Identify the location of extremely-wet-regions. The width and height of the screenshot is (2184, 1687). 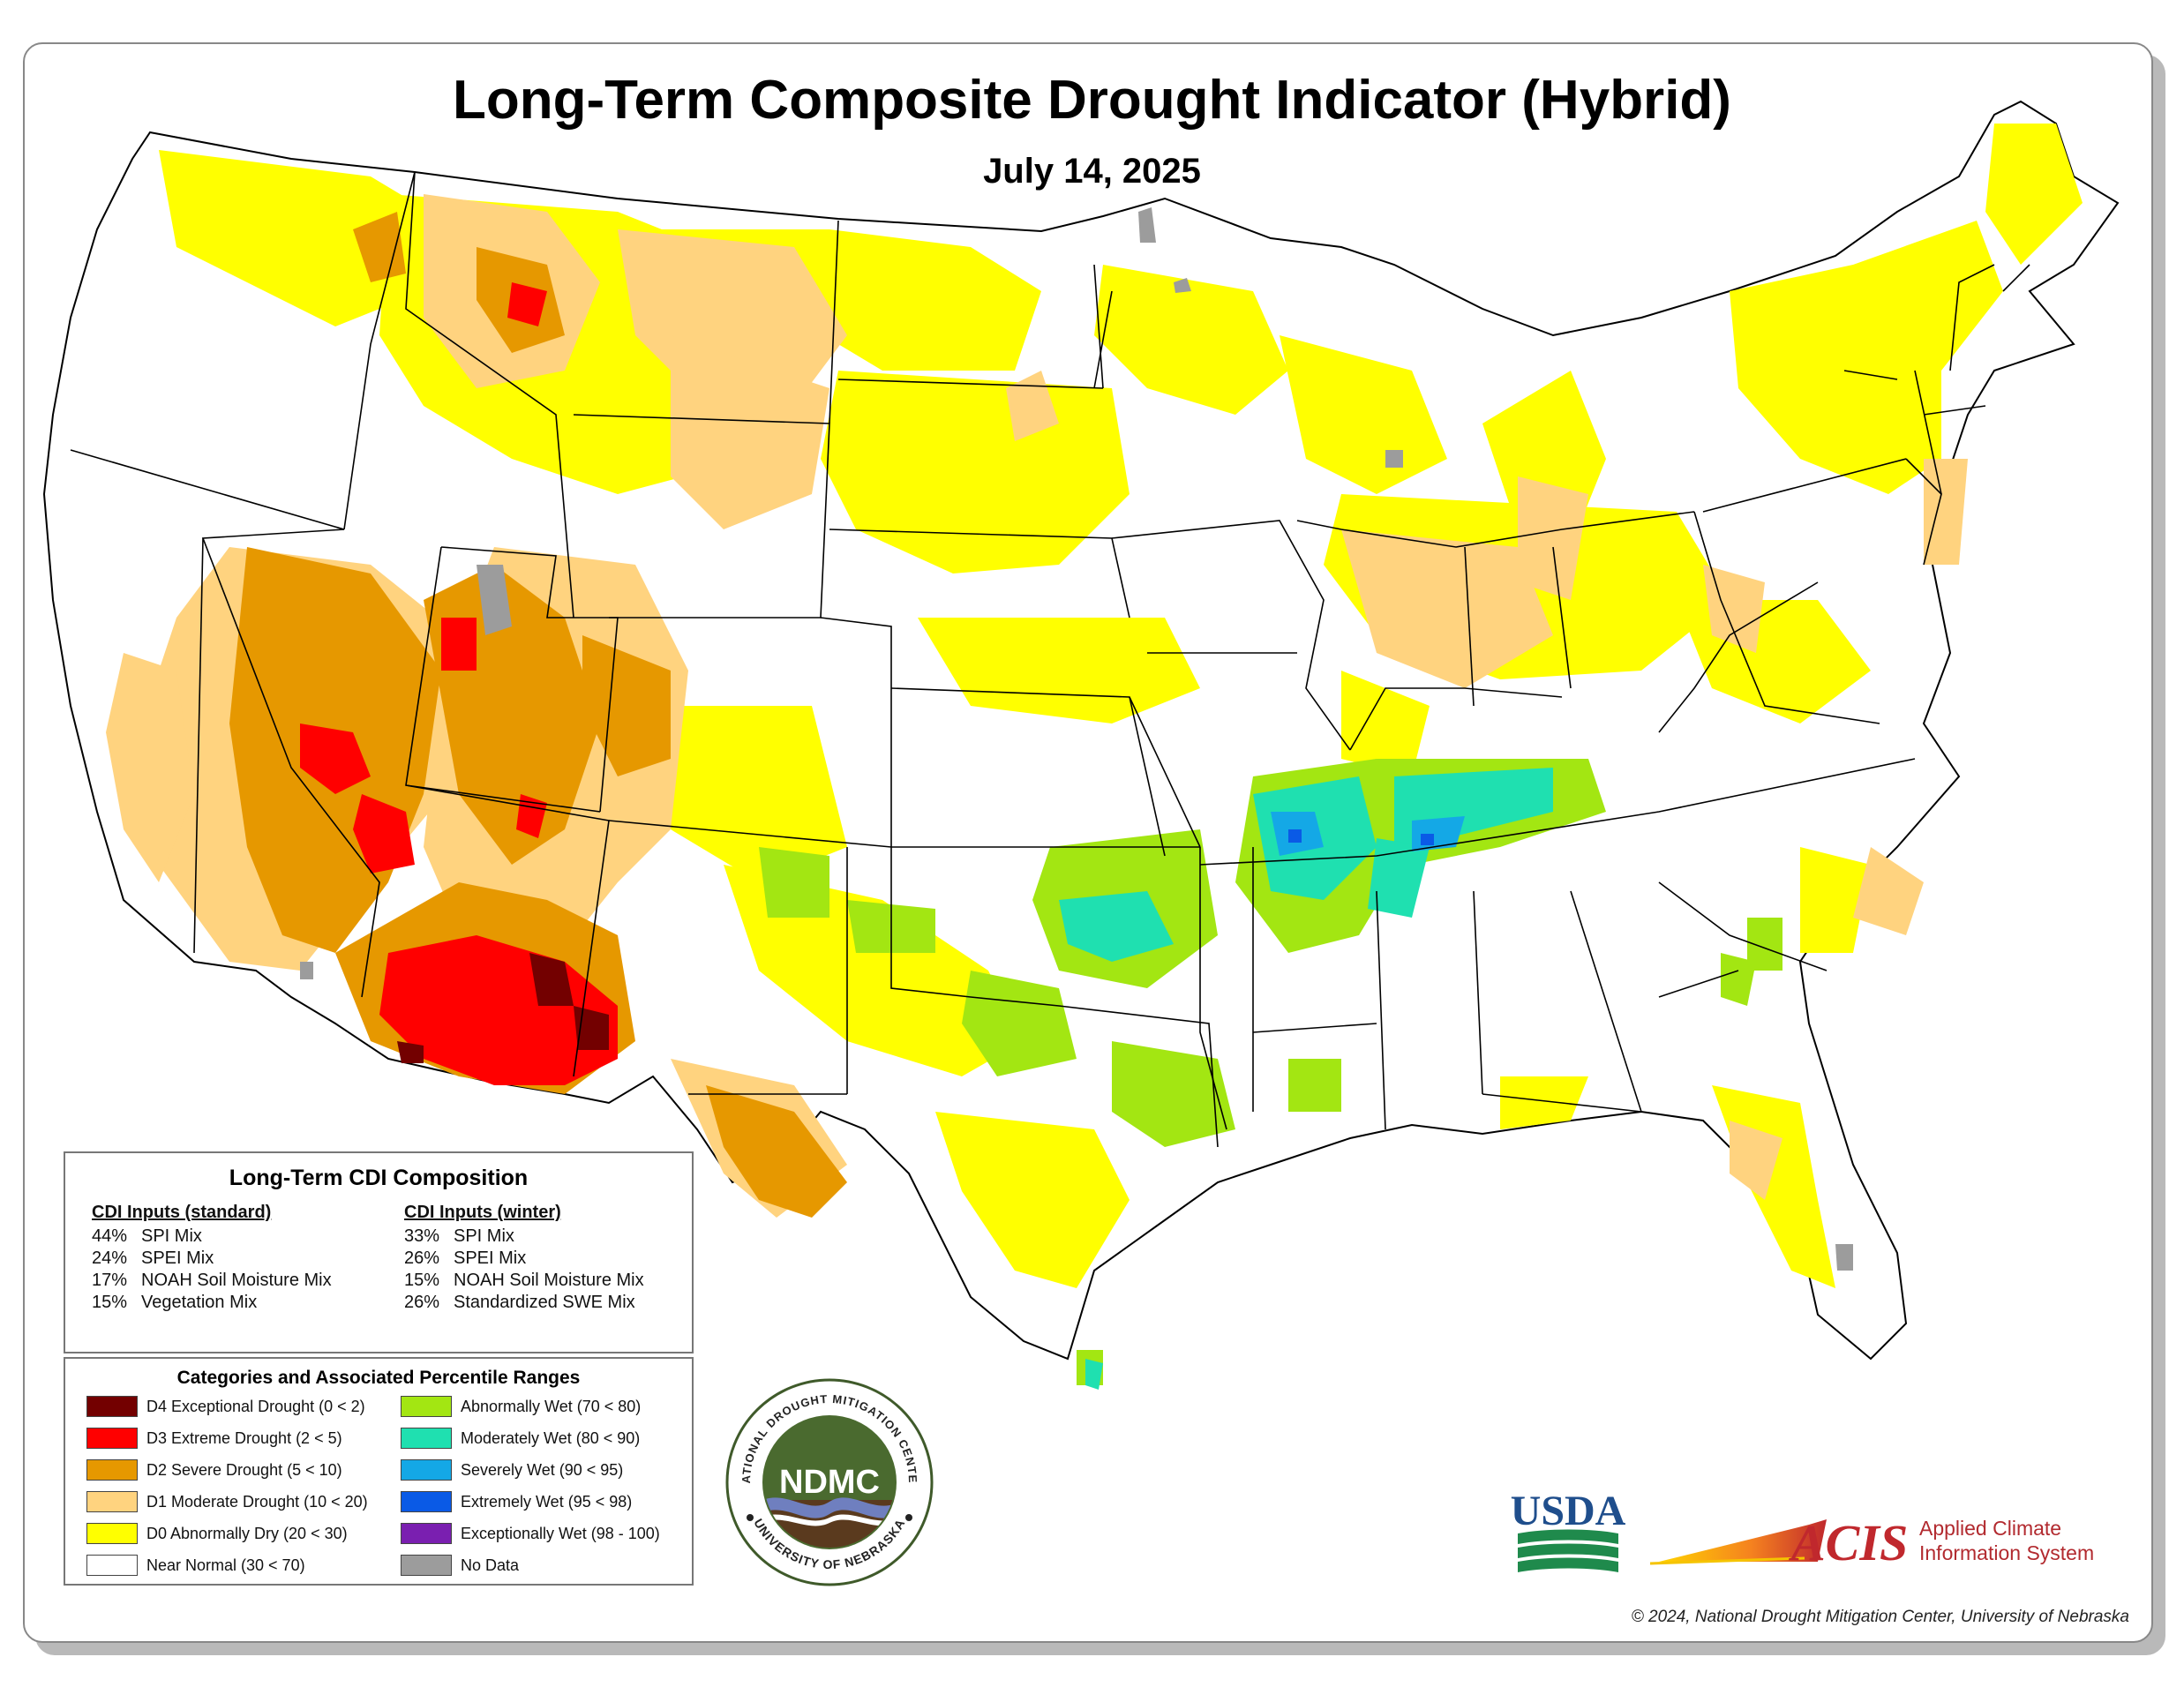
(1361, 837).